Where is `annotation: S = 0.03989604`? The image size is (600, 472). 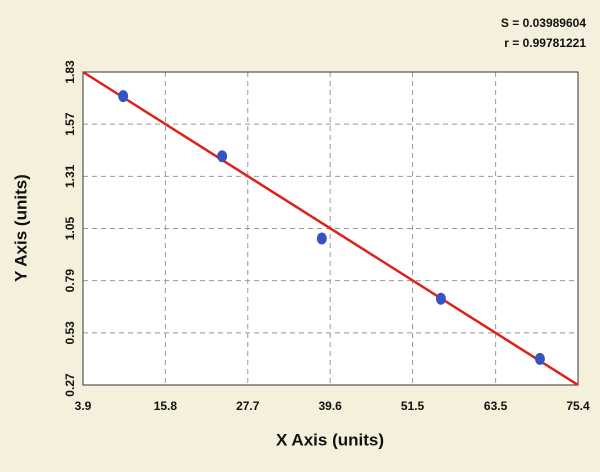
annotation: S = 0.03989604 is located at coordinates (543, 23).